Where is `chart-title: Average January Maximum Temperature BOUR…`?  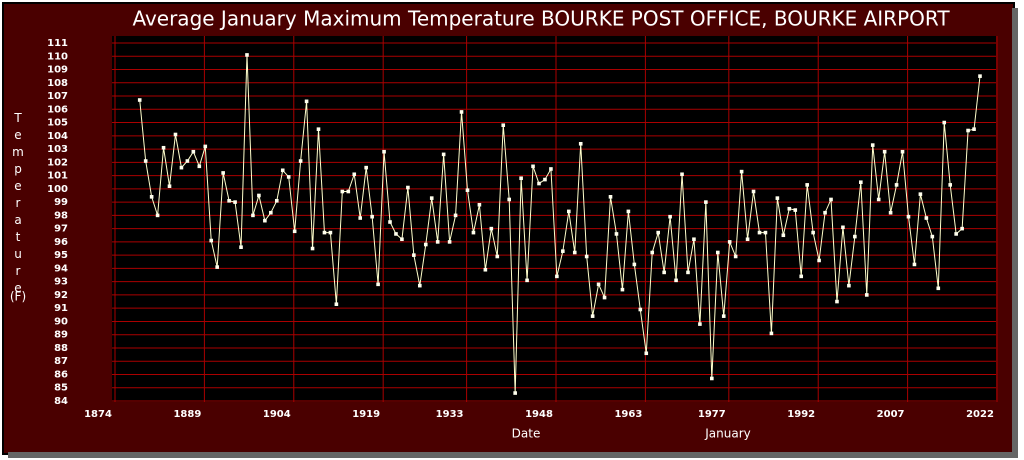 chart-title: Average January Maximum Temperature BOUR… is located at coordinates (541, 19).